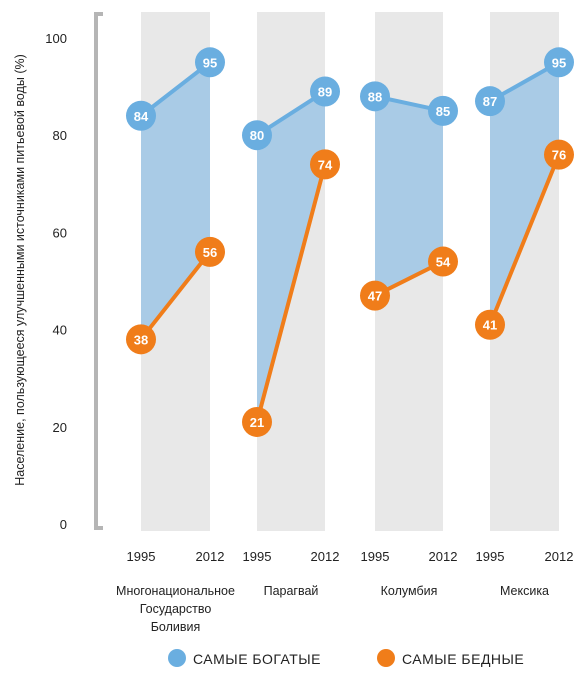  I want to click on data-label-rich: 87, so click(490, 101).